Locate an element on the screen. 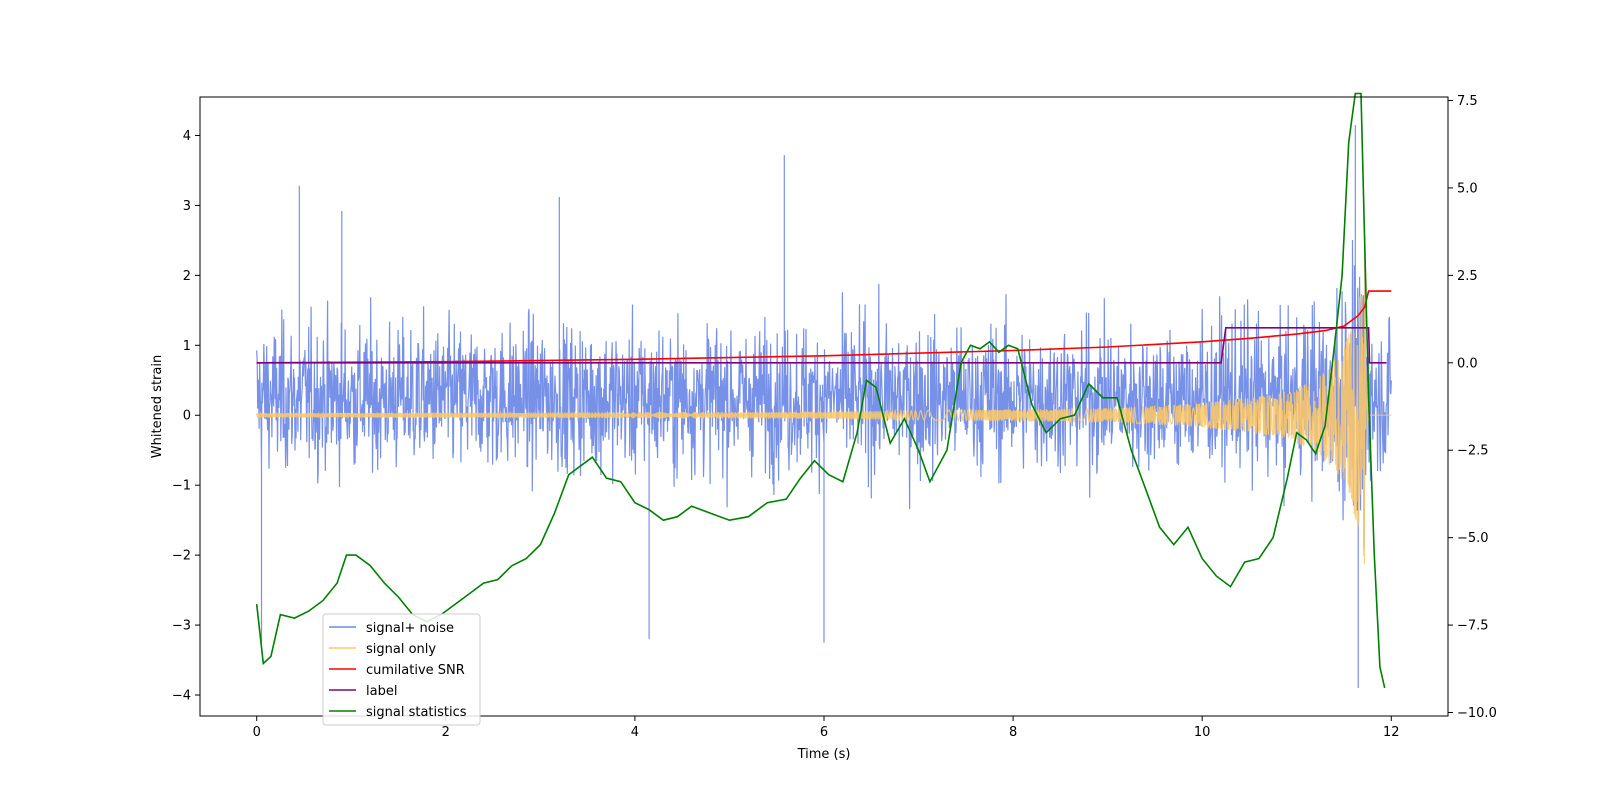  y-axis-ticks: −4 −3 −2 −1 0 1 2 3 4 is located at coordinates (186, 416).